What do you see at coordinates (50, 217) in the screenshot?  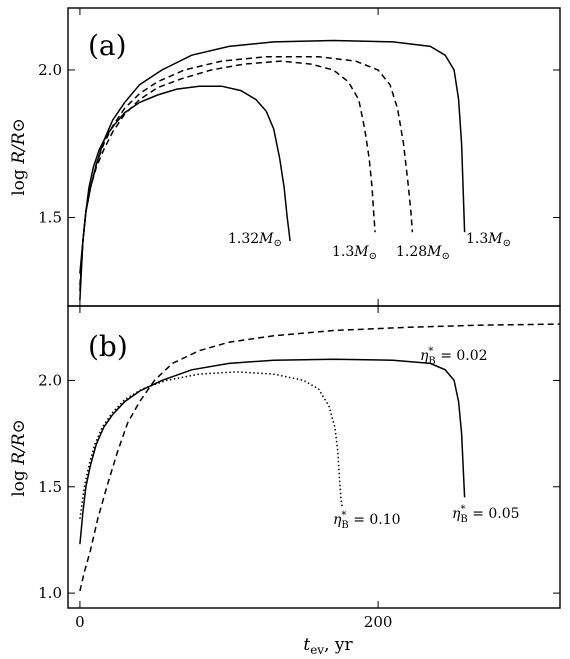 I see `y-tick-label-a-0: 1.5` at bounding box center [50, 217].